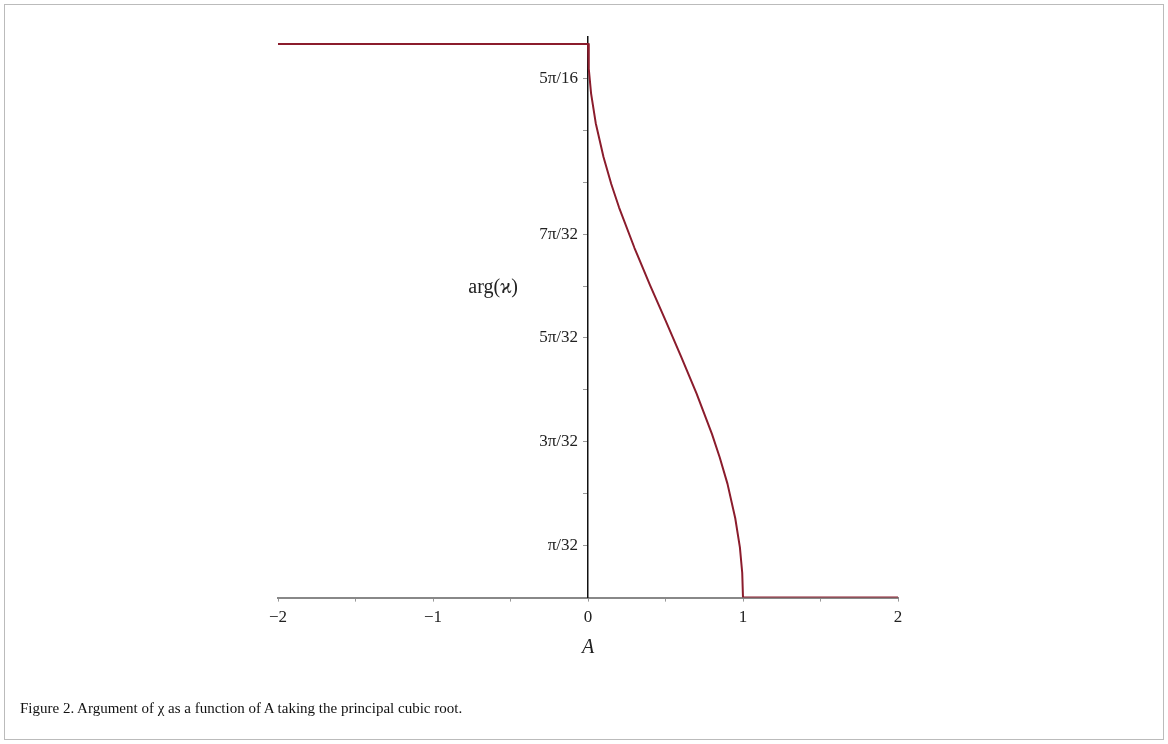 This screenshot has width=1168, height=744. I want to click on caption: Figure 2. Argument of χ as a function of A taking the principal cubic root., so click(241, 708).